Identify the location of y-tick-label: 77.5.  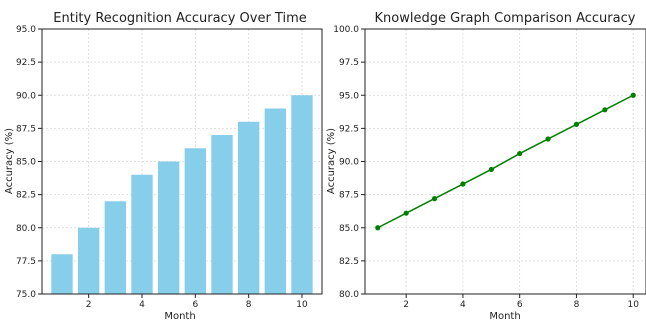
(26, 262).